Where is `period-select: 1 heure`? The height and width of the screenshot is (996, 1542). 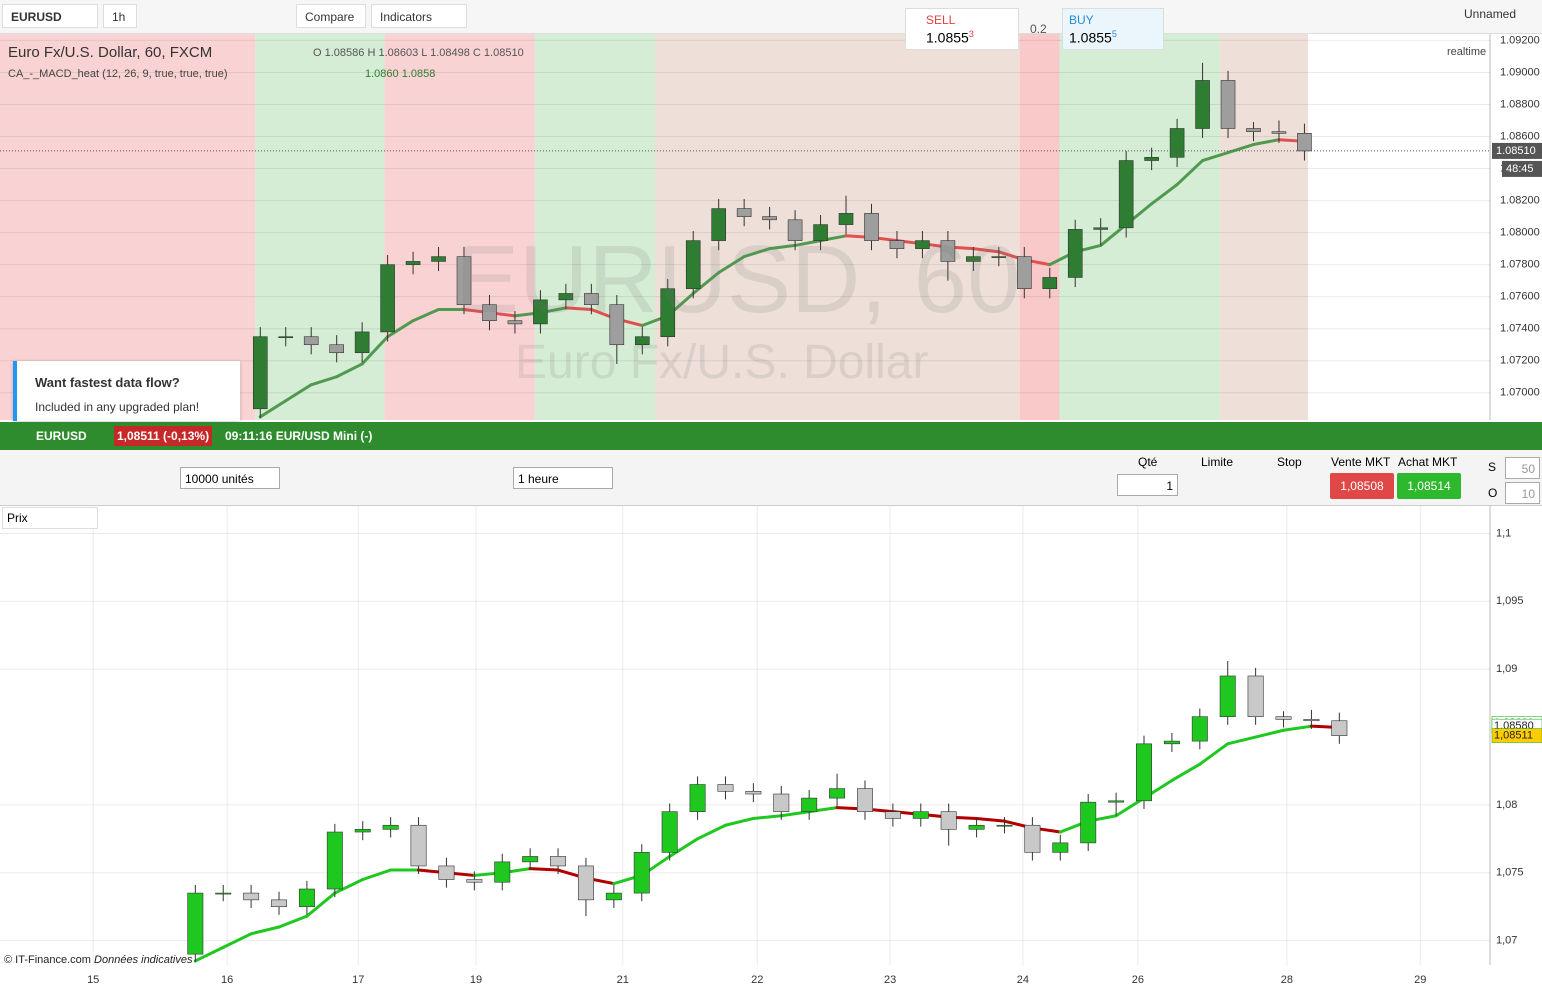 period-select: 1 heure is located at coordinates (563, 478).